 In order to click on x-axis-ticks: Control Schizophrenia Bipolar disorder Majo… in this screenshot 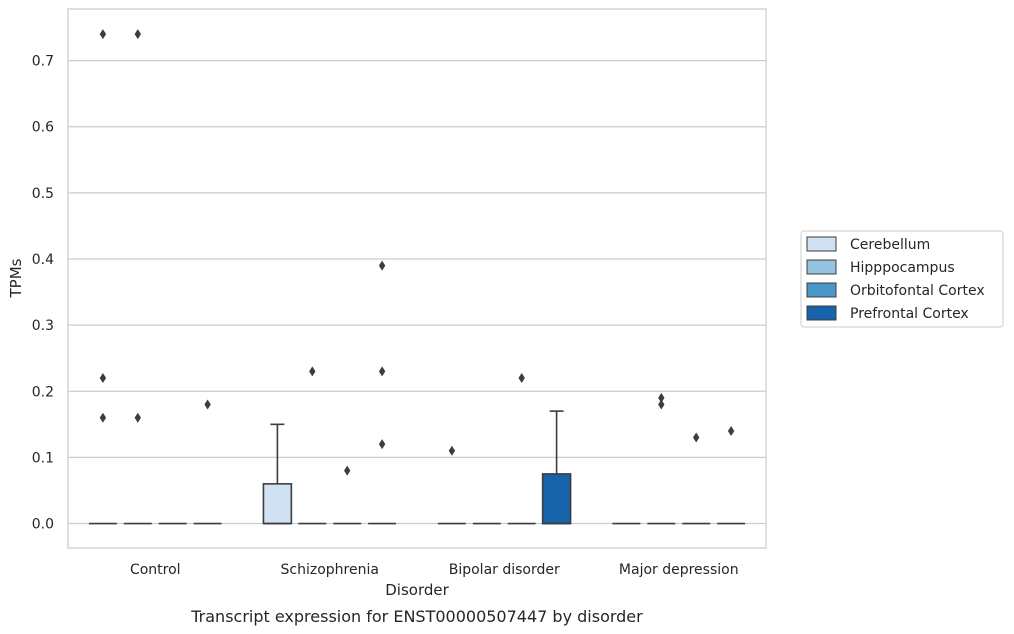, I will do `click(434, 570)`.